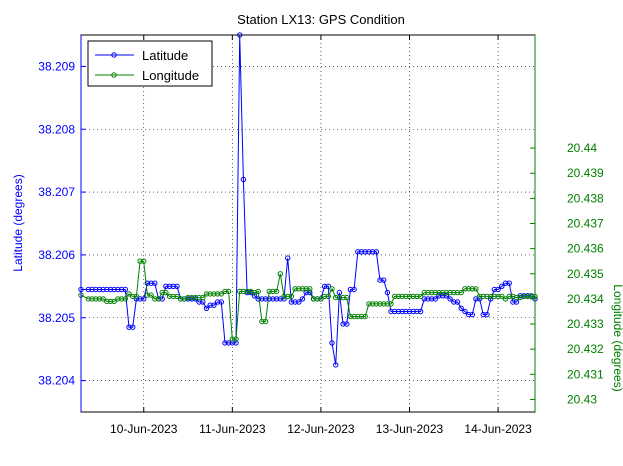 This screenshot has width=623, height=466. What do you see at coordinates (56, 129) in the screenshot?
I see `y-left-tick-label: 38.208` at bounding box center [56, 129].